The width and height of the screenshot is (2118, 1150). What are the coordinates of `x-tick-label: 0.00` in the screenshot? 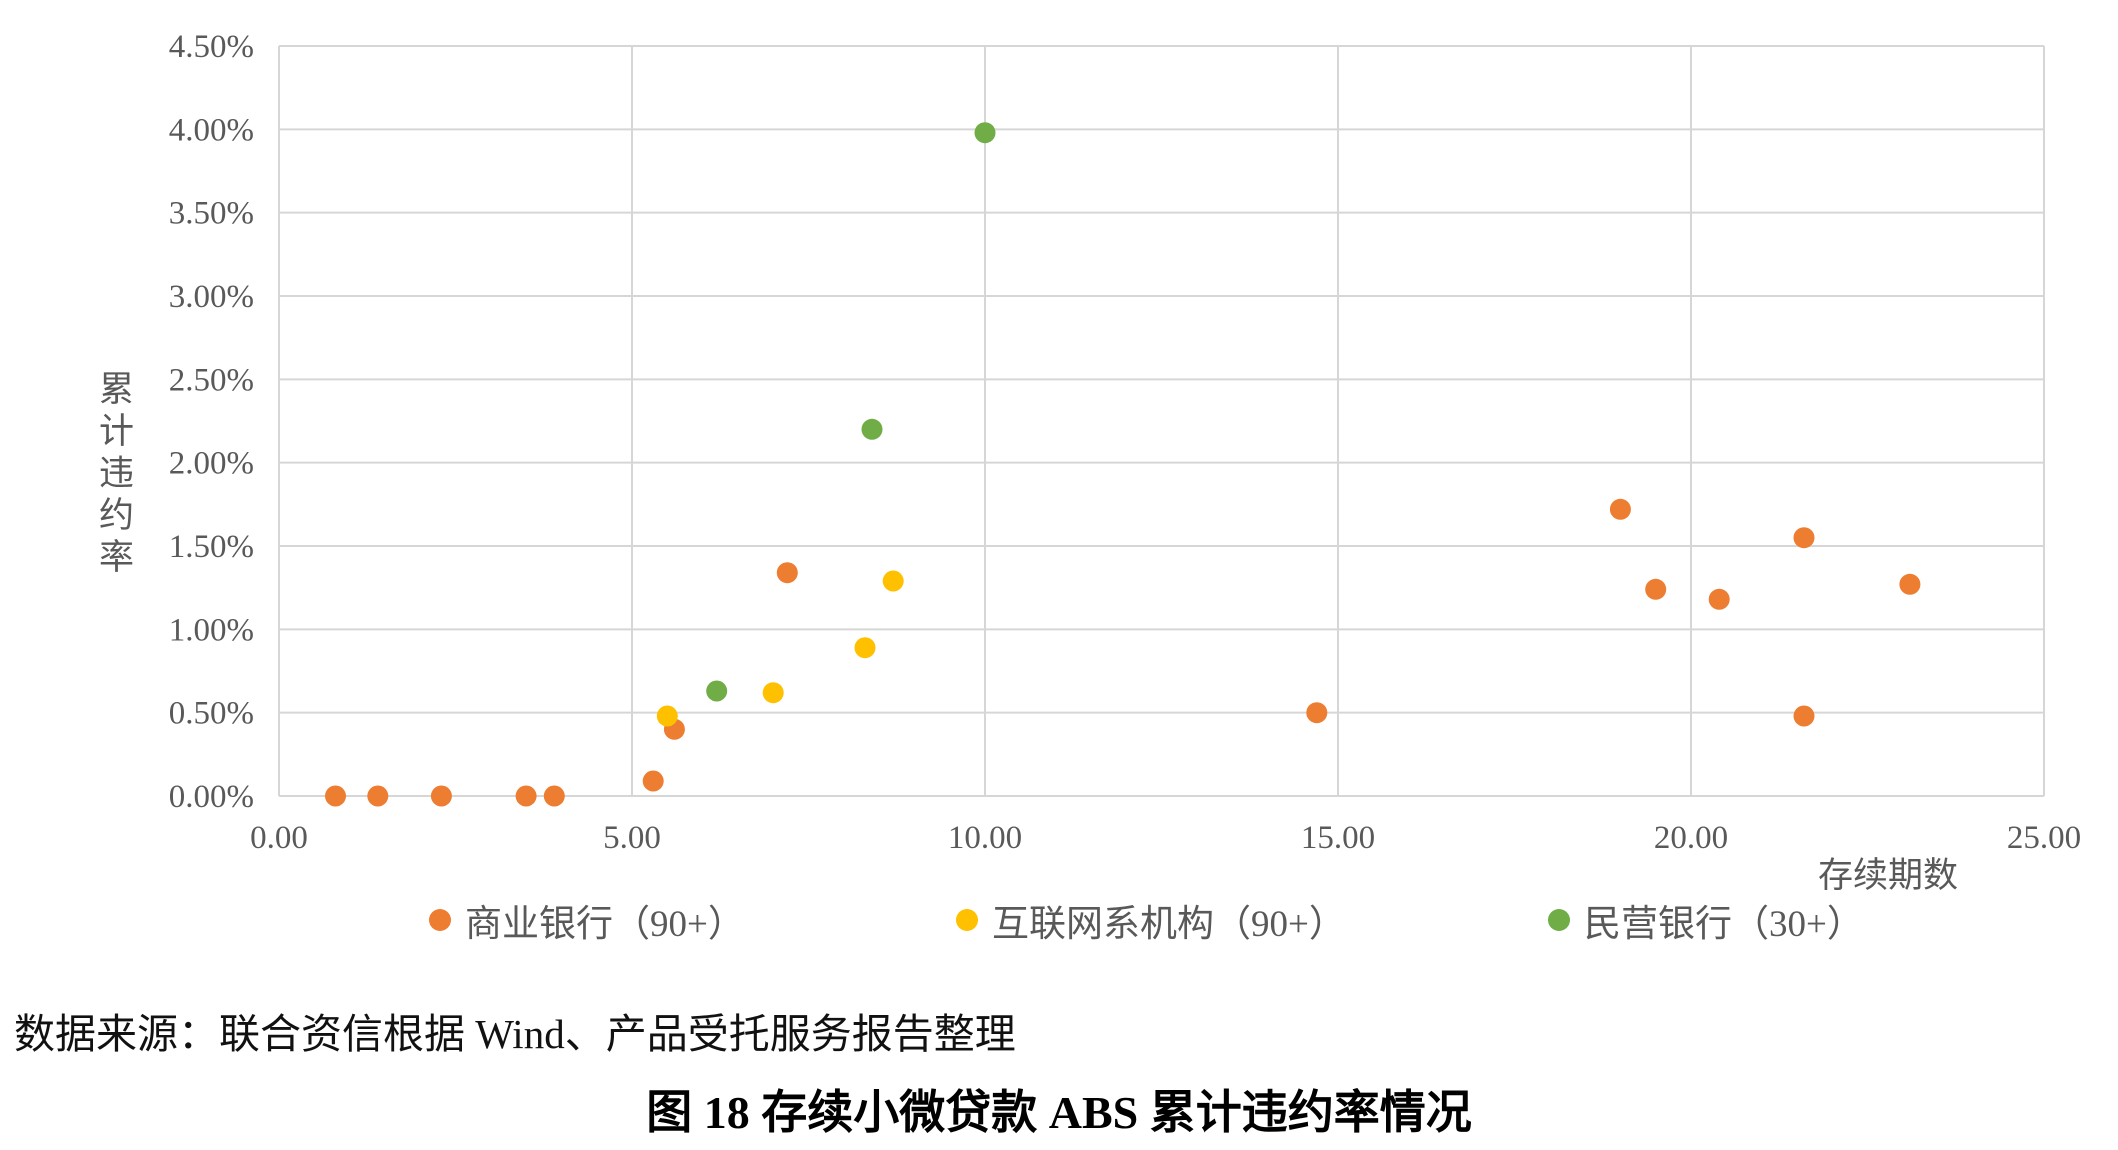 It's located at (279, 838).